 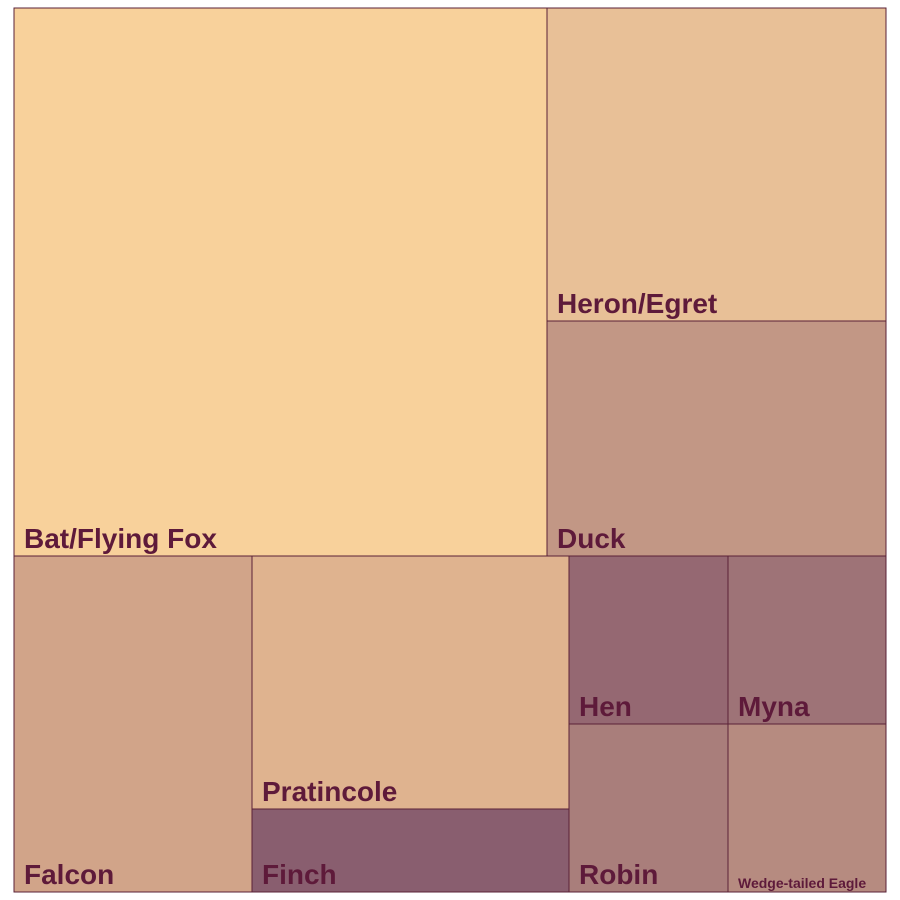 I want to click on treemap-cell-robin, so click(x=648, y=808).